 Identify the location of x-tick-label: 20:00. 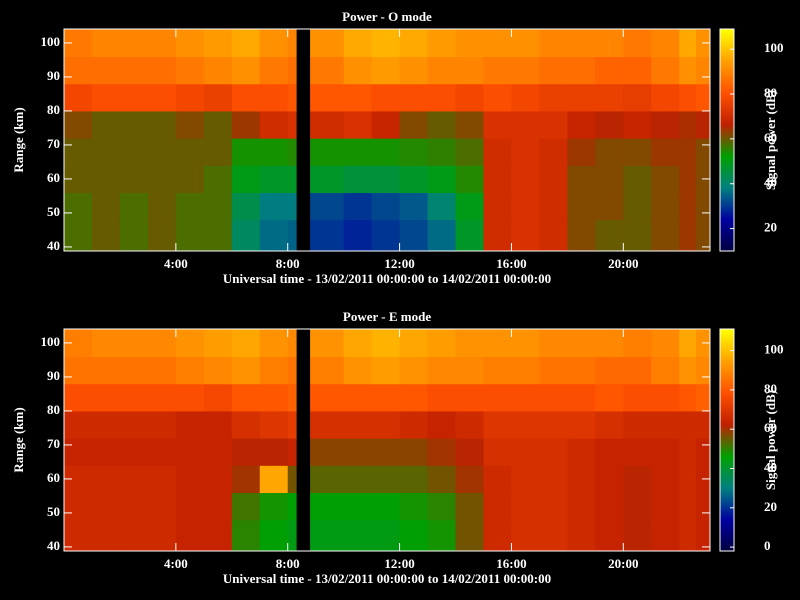
(623, 263).